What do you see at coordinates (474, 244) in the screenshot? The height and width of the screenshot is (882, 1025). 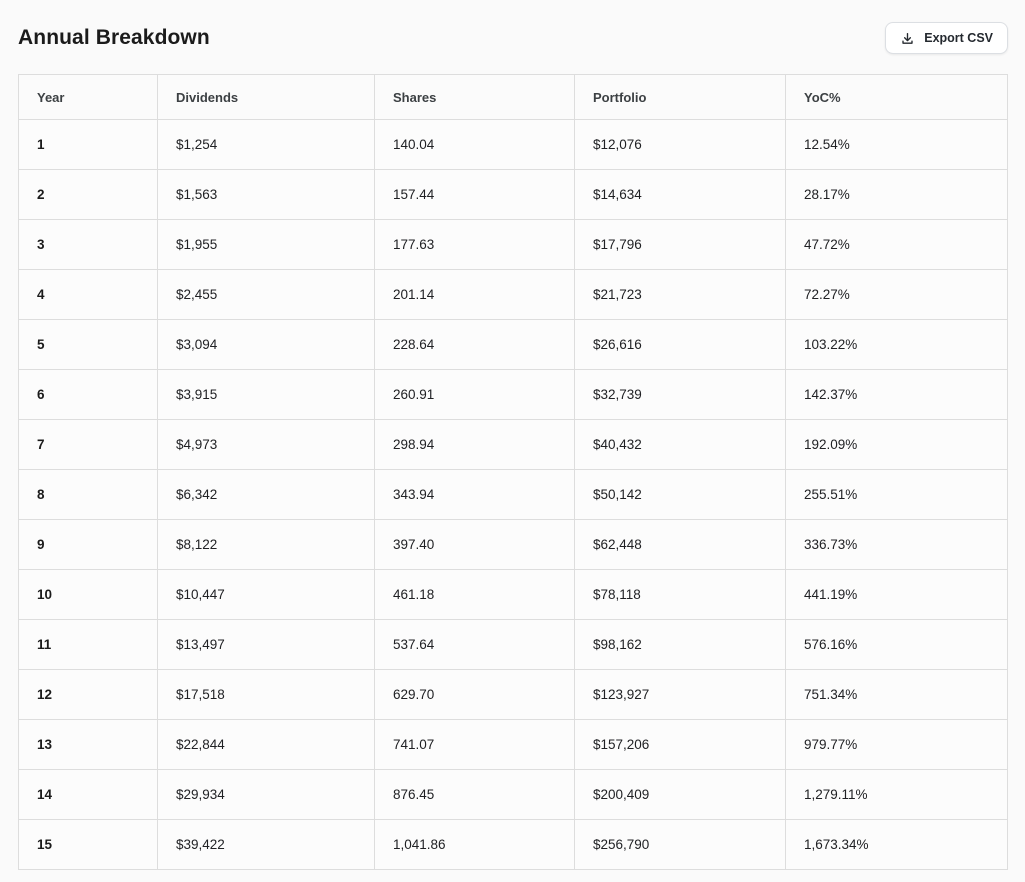 I see `cell-shares: 177.63` at bounding box center [474, 244].